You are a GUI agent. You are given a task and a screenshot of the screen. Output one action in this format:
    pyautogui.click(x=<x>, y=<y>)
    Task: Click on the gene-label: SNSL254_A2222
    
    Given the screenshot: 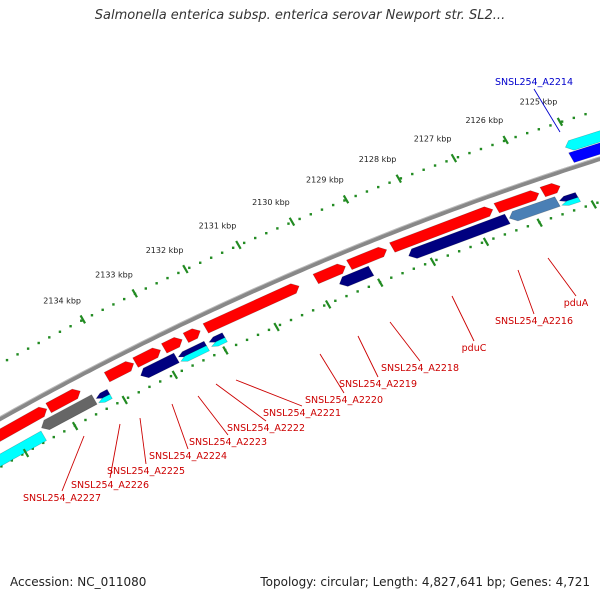 What is the action you would take?
    pyautogui.click(x=266, y=428)
    